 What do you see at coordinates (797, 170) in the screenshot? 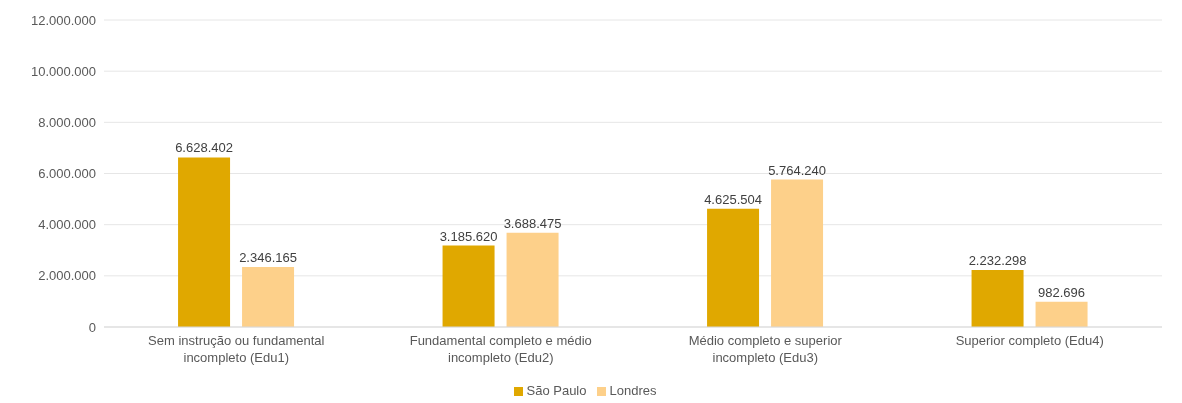
I see `data-label: 5.764.240` at bounding box center [797, 170].